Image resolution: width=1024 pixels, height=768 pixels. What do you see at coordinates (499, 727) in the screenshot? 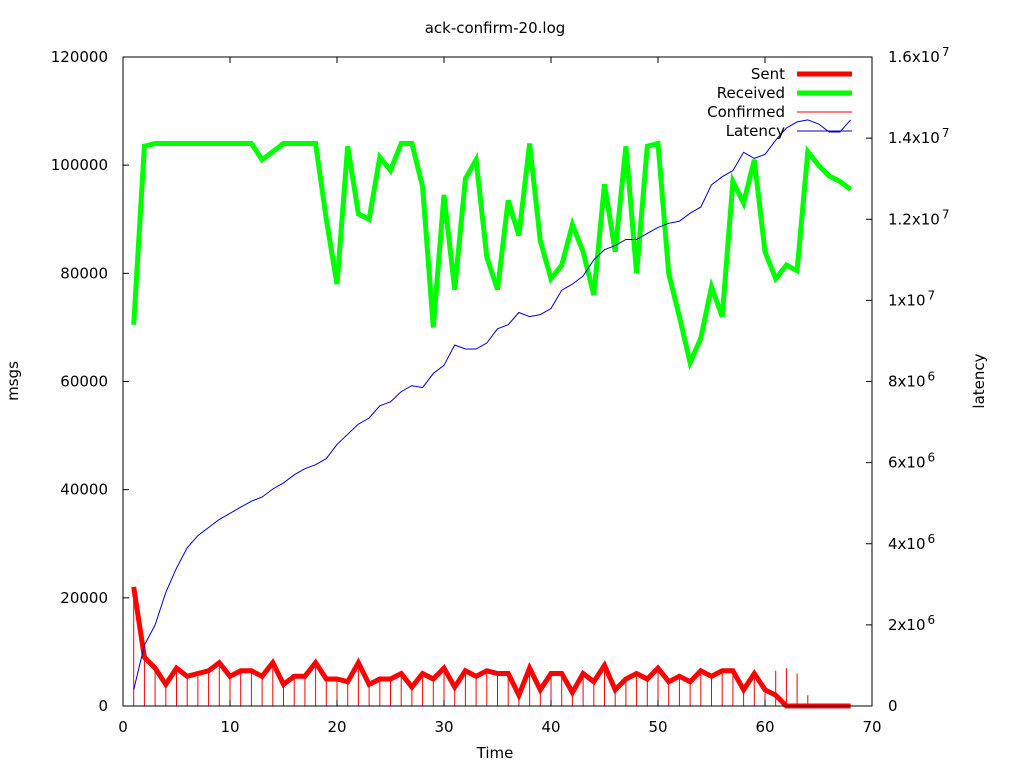
I see `x-tick-labels: 0 10 20 30 40 50 60 70` at bounding box center [499, 727].